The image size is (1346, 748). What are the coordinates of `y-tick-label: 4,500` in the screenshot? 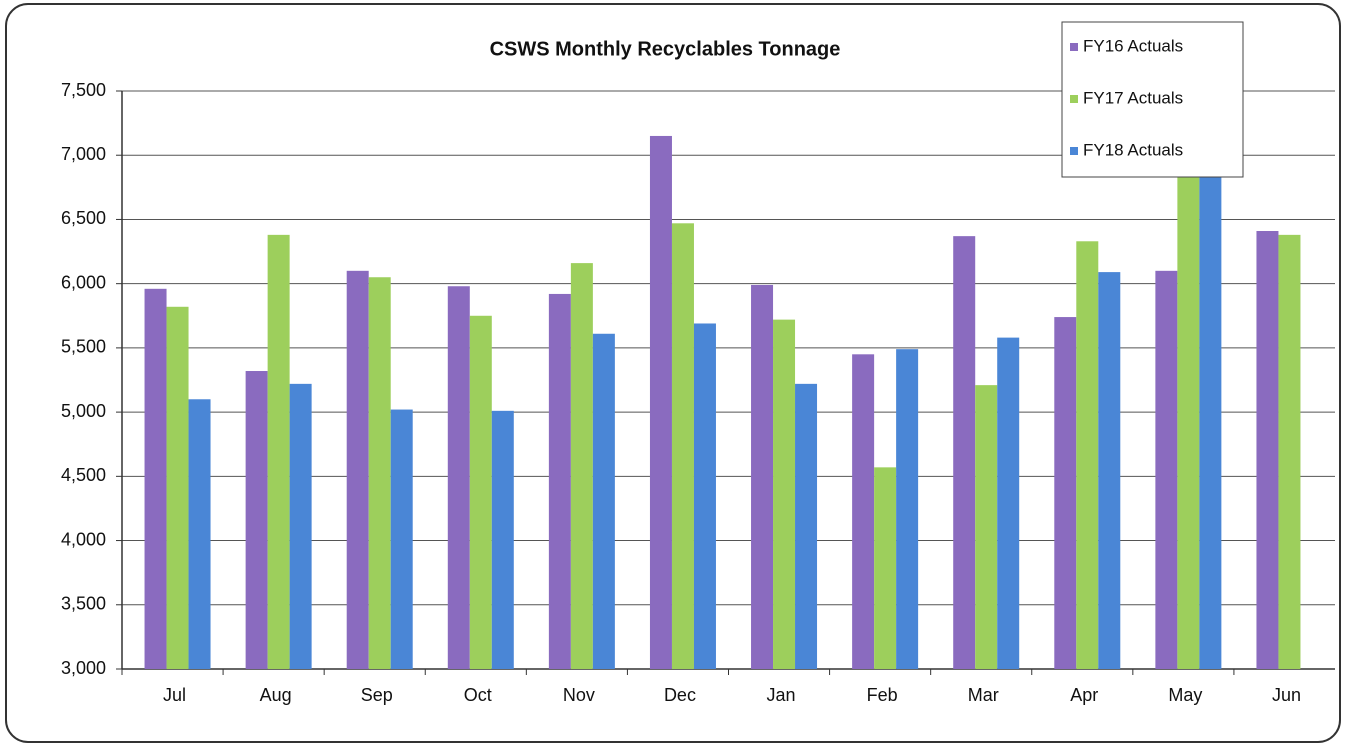 It's located at (83, 475).